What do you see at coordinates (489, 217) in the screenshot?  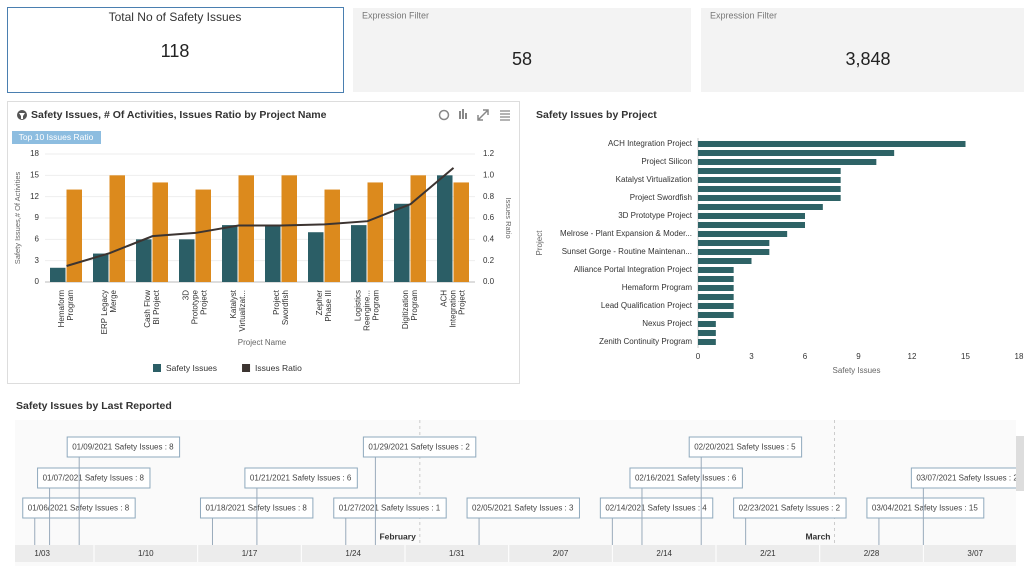 I see `y2-tick-label: 0.6` at bounding box center [489, 217].